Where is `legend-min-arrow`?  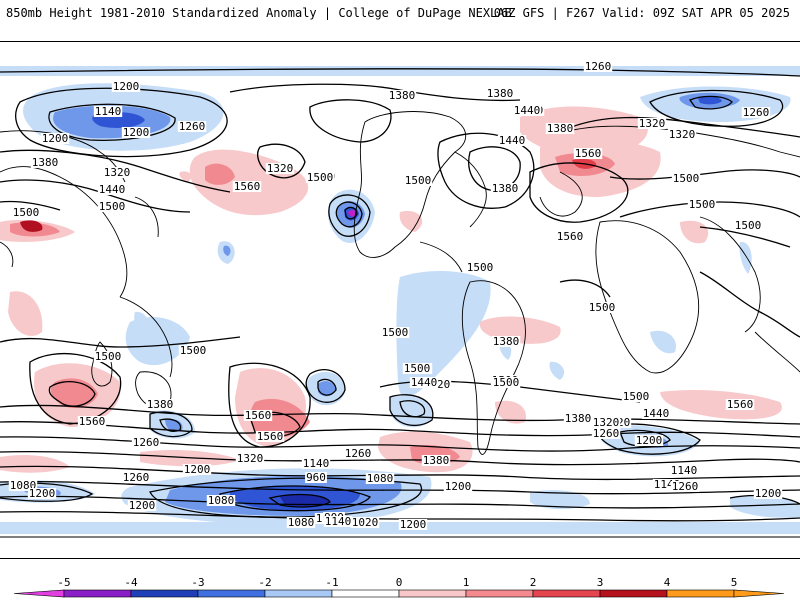
legend-min-arrow is located at coordinates (39, 593).